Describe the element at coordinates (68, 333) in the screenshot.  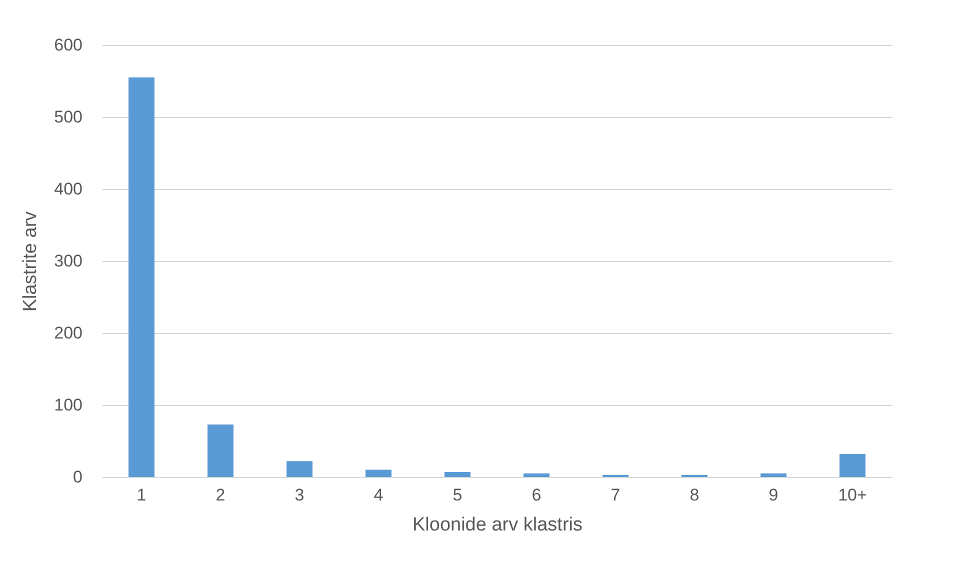
I see `y-tick-label: 200` at that location.